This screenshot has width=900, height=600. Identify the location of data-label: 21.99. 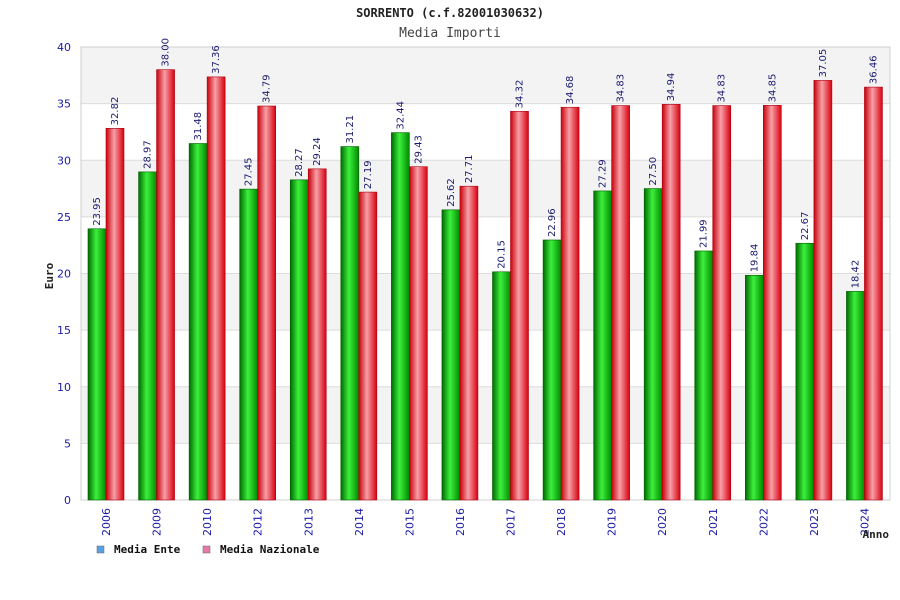
(704, 233).